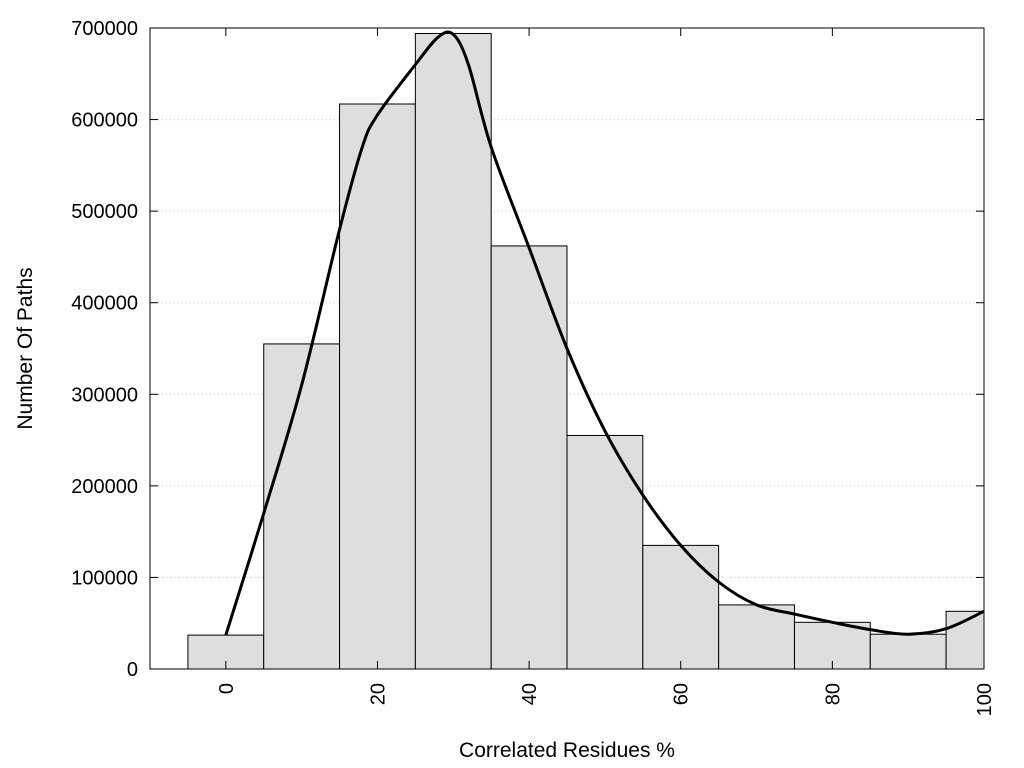  I want to click on x-tick-label: 20, so click(378, 694).